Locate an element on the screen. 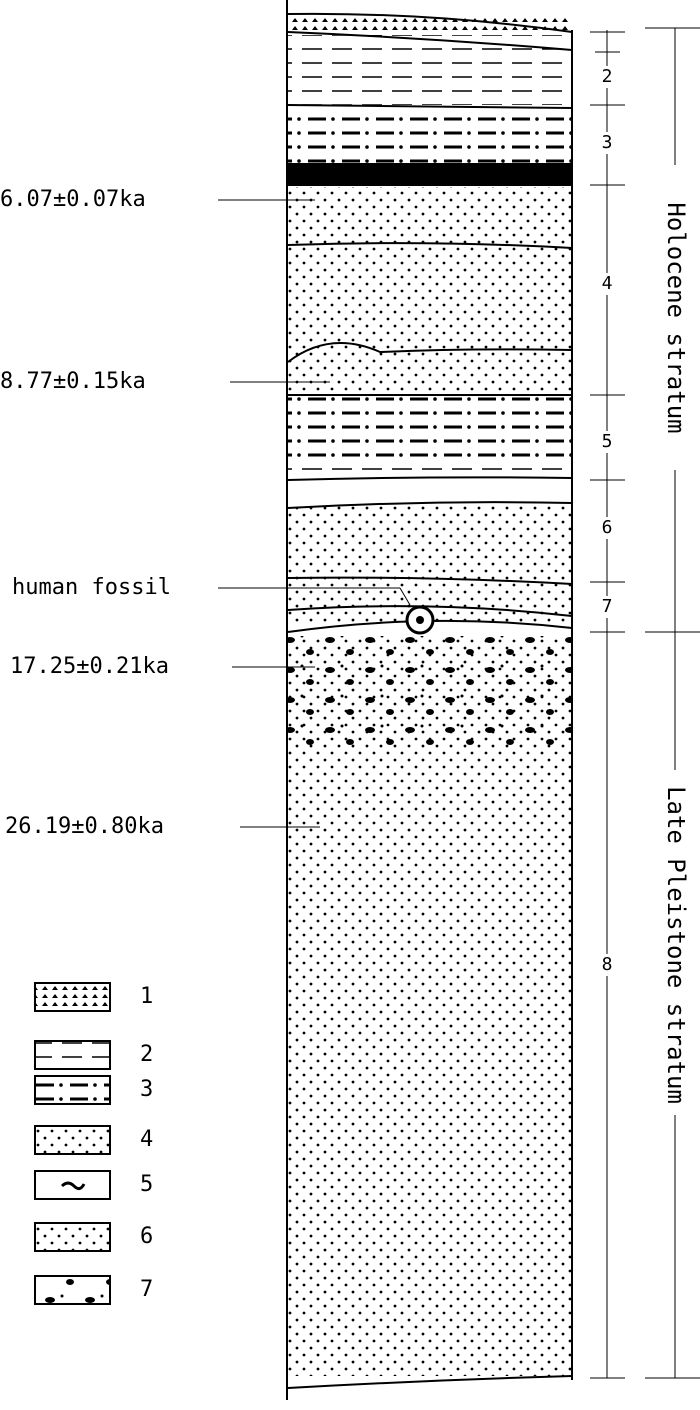  legend: 1 2 3 4 5 6 7 is located at coordinates (93, 1143).